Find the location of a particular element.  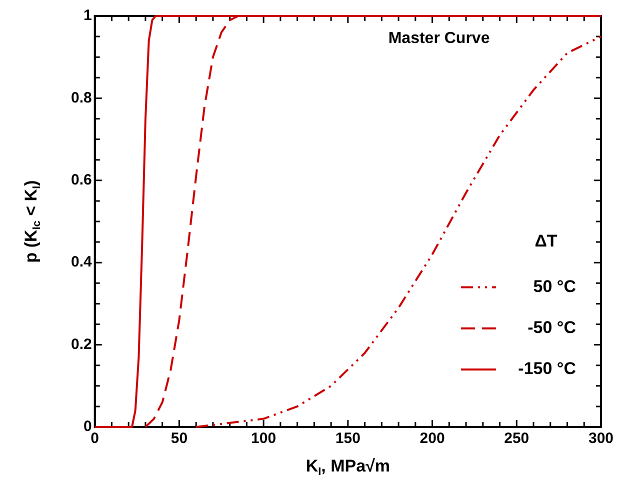

legend-label: 50 °C is located at coordinates (554, 286).